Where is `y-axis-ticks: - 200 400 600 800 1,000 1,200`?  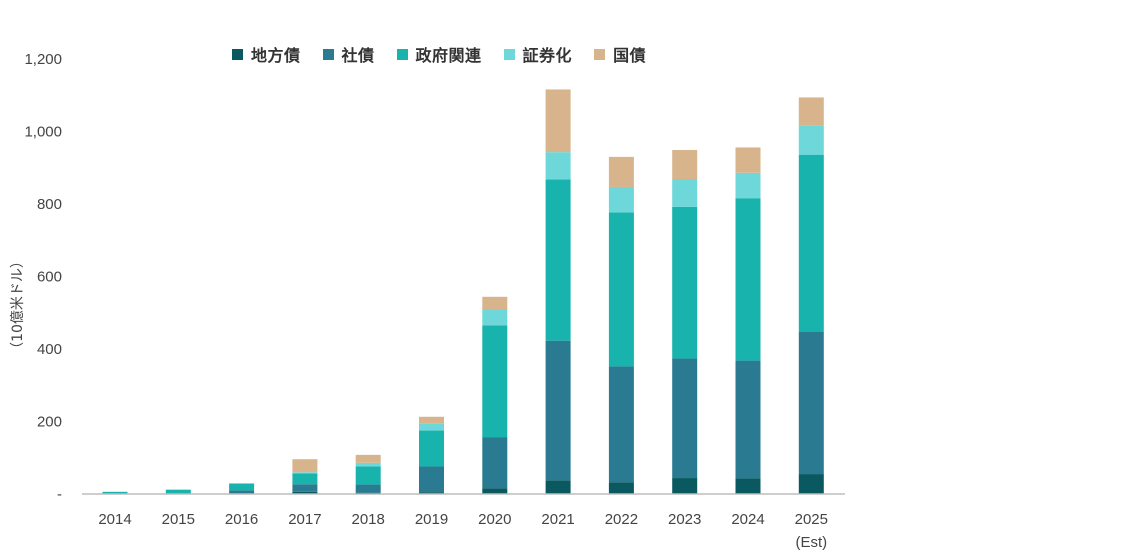
y-axis-ticks: - 200 400 600 800 1,000 1,200 is located at coordinates (43, 277).